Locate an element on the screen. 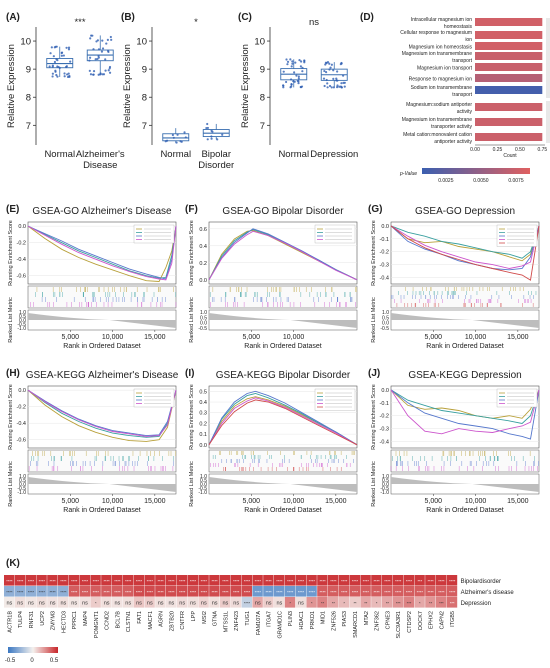  heatmap-colorbar is located at coordinates (33, 650).